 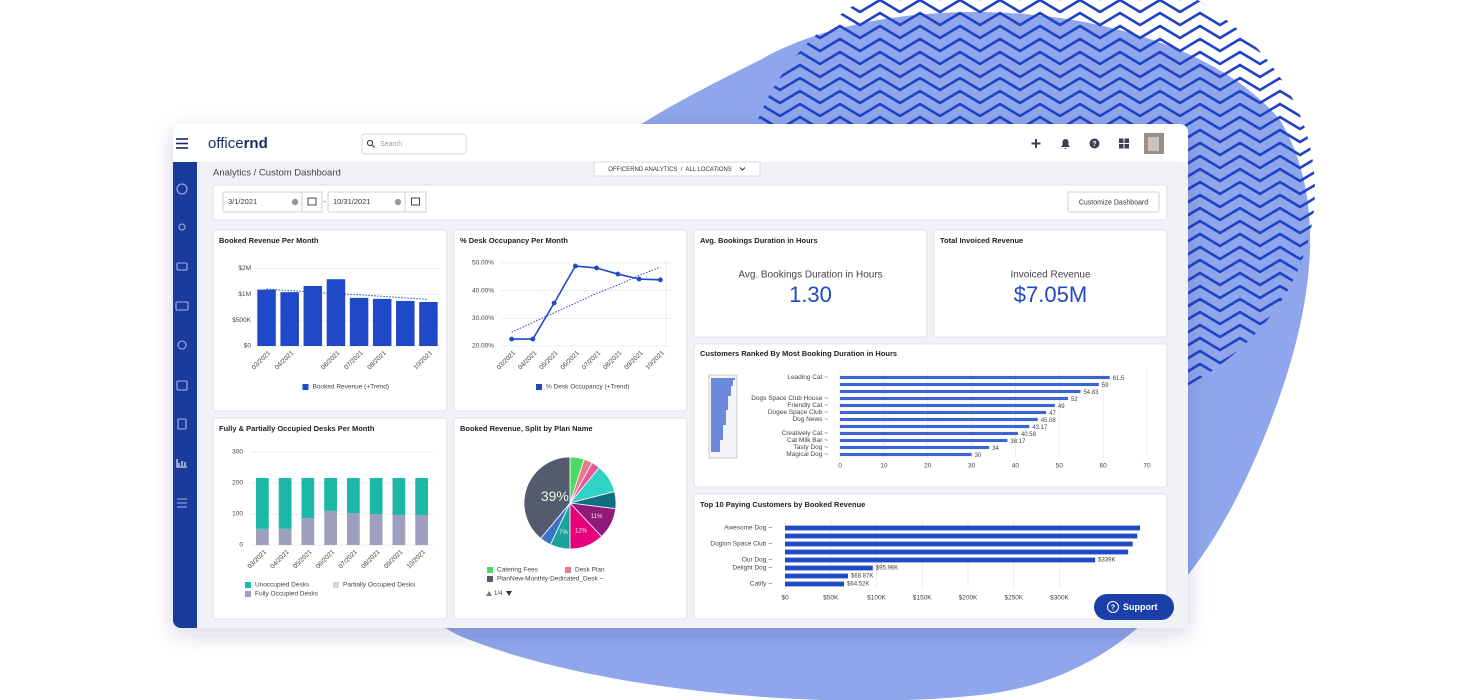 I want to click on nav-members, so click(x=182, y=227).